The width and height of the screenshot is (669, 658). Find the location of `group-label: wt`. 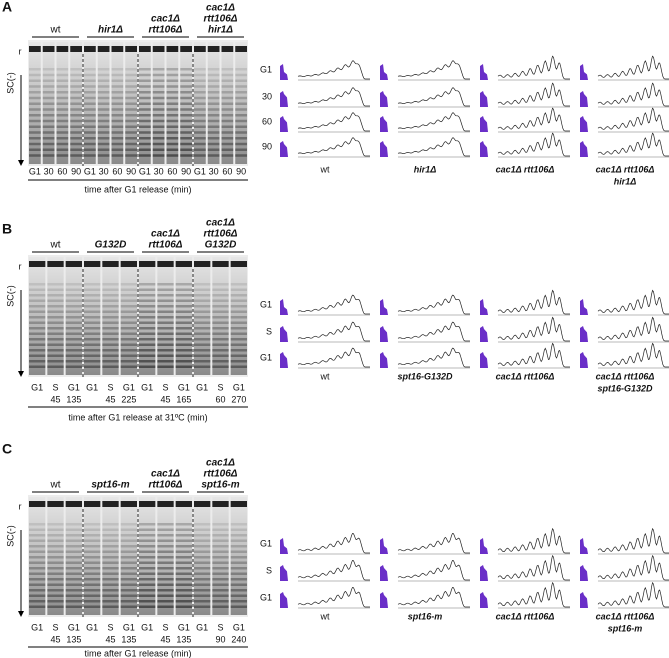

group-label: wt is located at coordinates (55, 30).